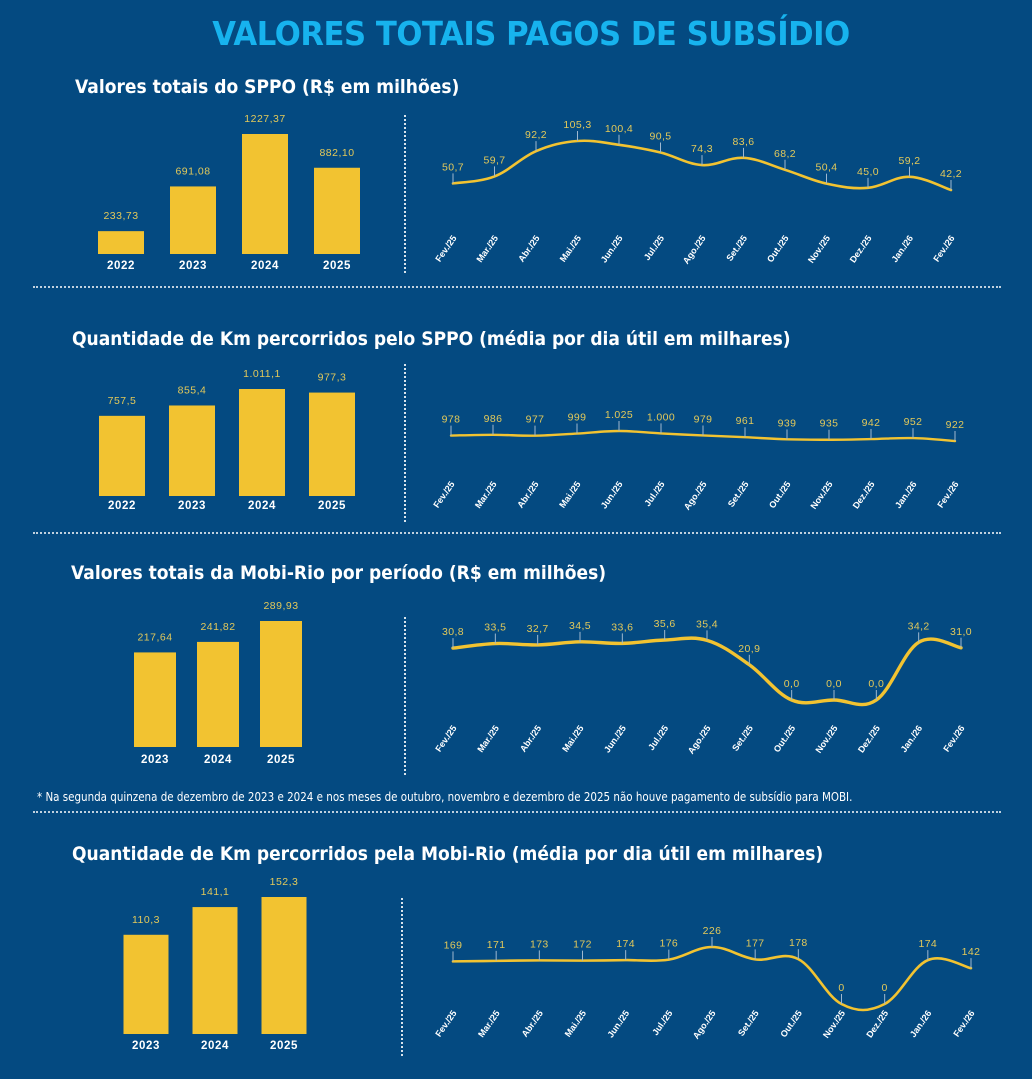 Image resolution: width=1032 pixels, height=1079 pixels. I want to click on section-title-sppo-valores: Valores totais do SPPO (R$ em milhões), so click(267, 87).